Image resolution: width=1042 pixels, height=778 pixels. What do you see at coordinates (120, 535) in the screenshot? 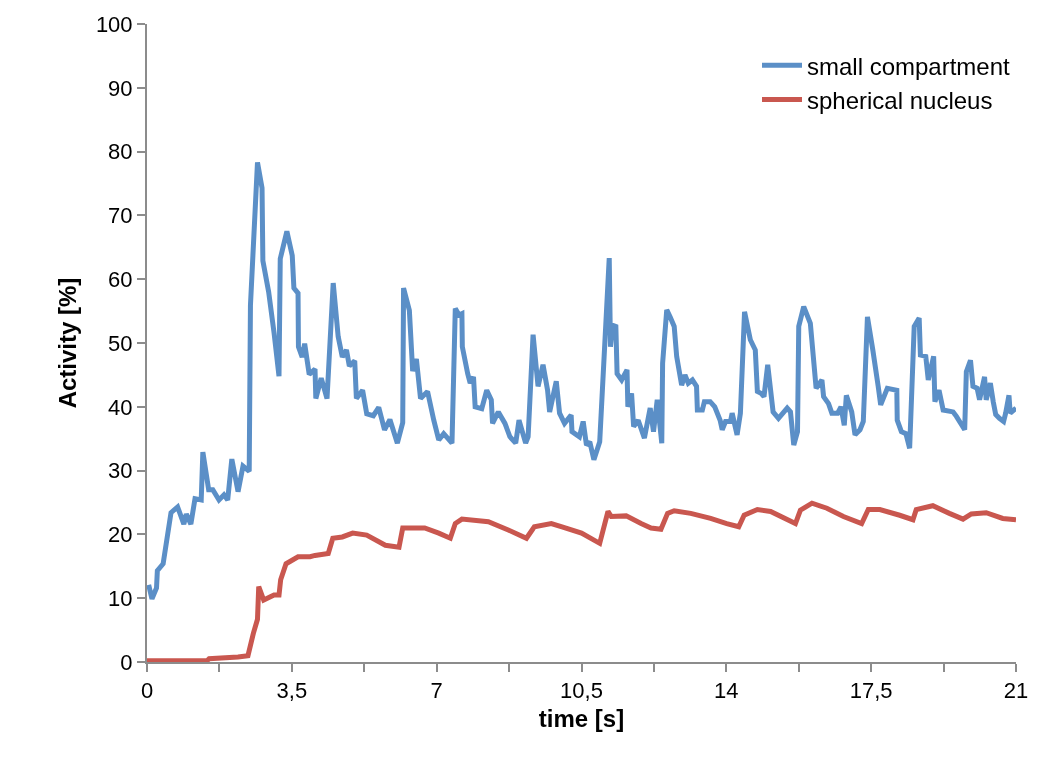
I see `y-tick-label: 20` at bounding box center [120, 535].